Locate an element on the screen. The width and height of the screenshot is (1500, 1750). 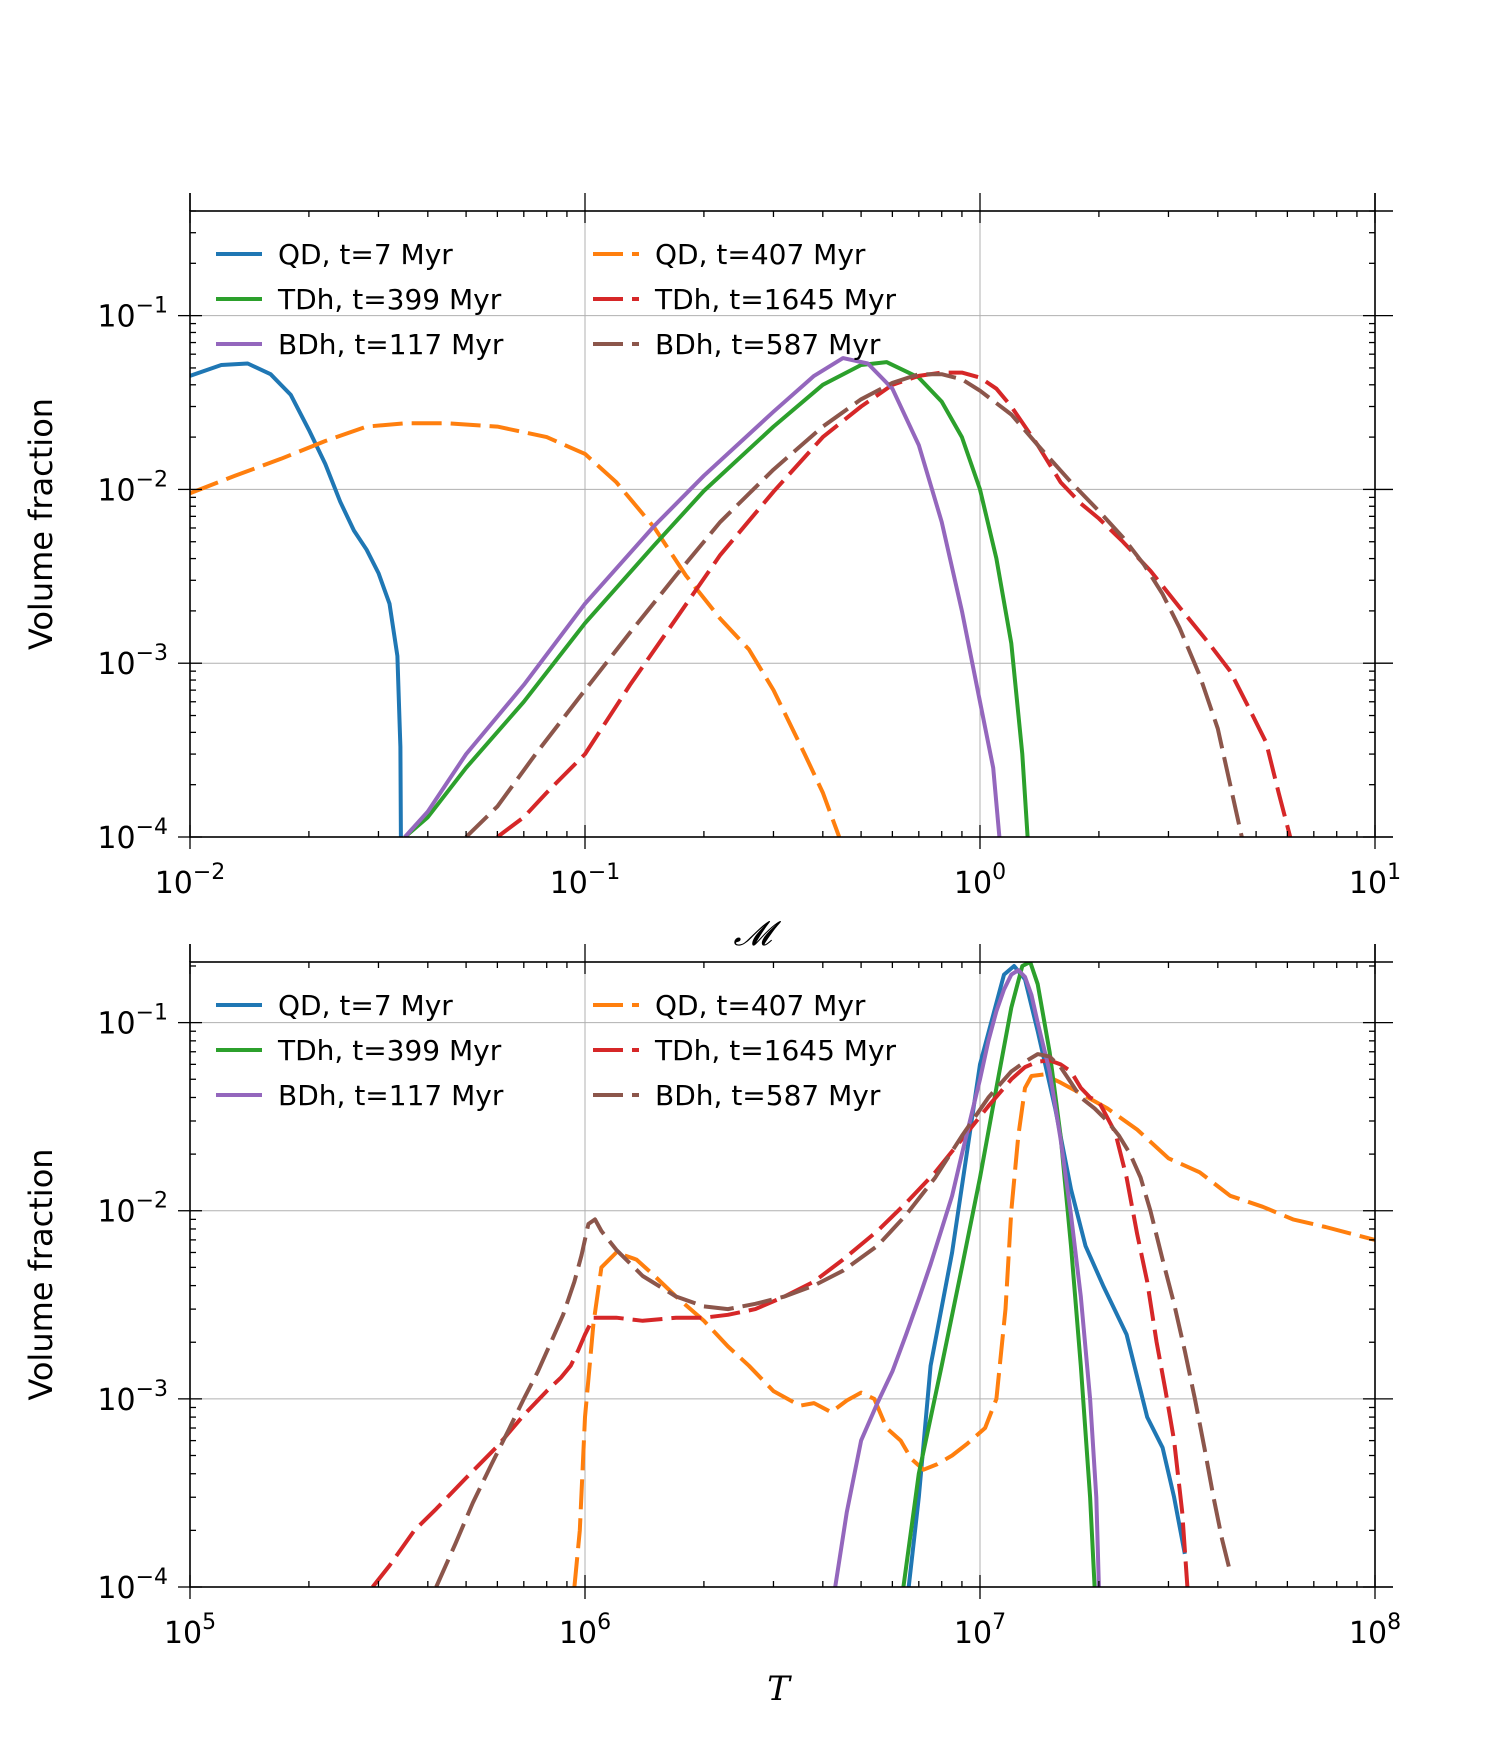
series-line-tdh-t-1645-myr is located at coordinates (894, 603).